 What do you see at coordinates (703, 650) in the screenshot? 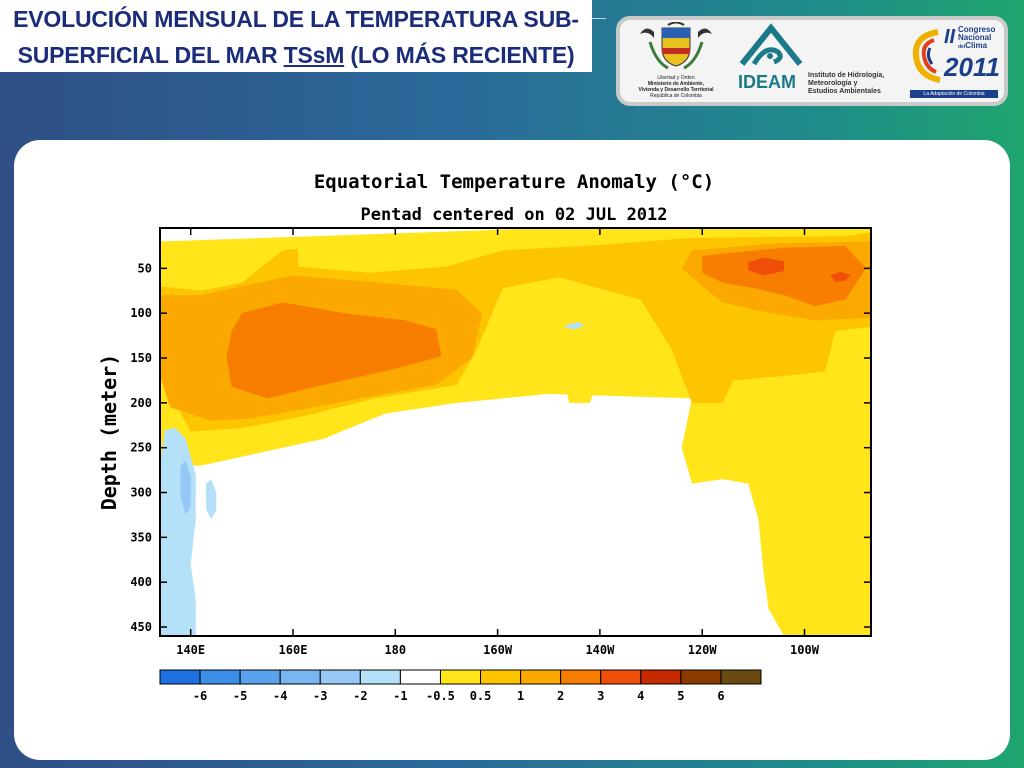
I see `x-tick-label-5: 120W` at bounding box center [703, 650].